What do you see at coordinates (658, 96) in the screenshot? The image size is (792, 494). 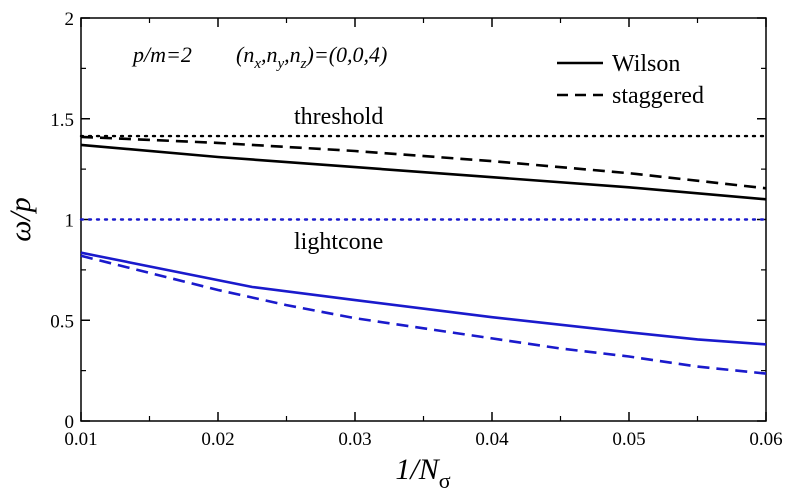 I see `legend-label-staggered: staggered` at bounding box center [658, 96].